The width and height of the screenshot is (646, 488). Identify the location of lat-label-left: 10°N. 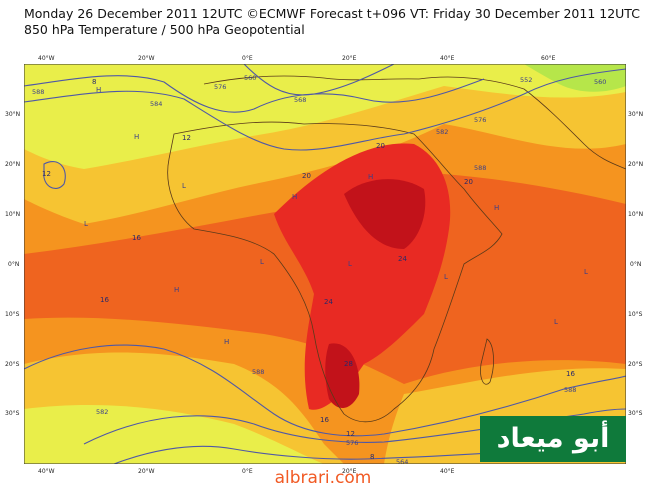
(13, 214).